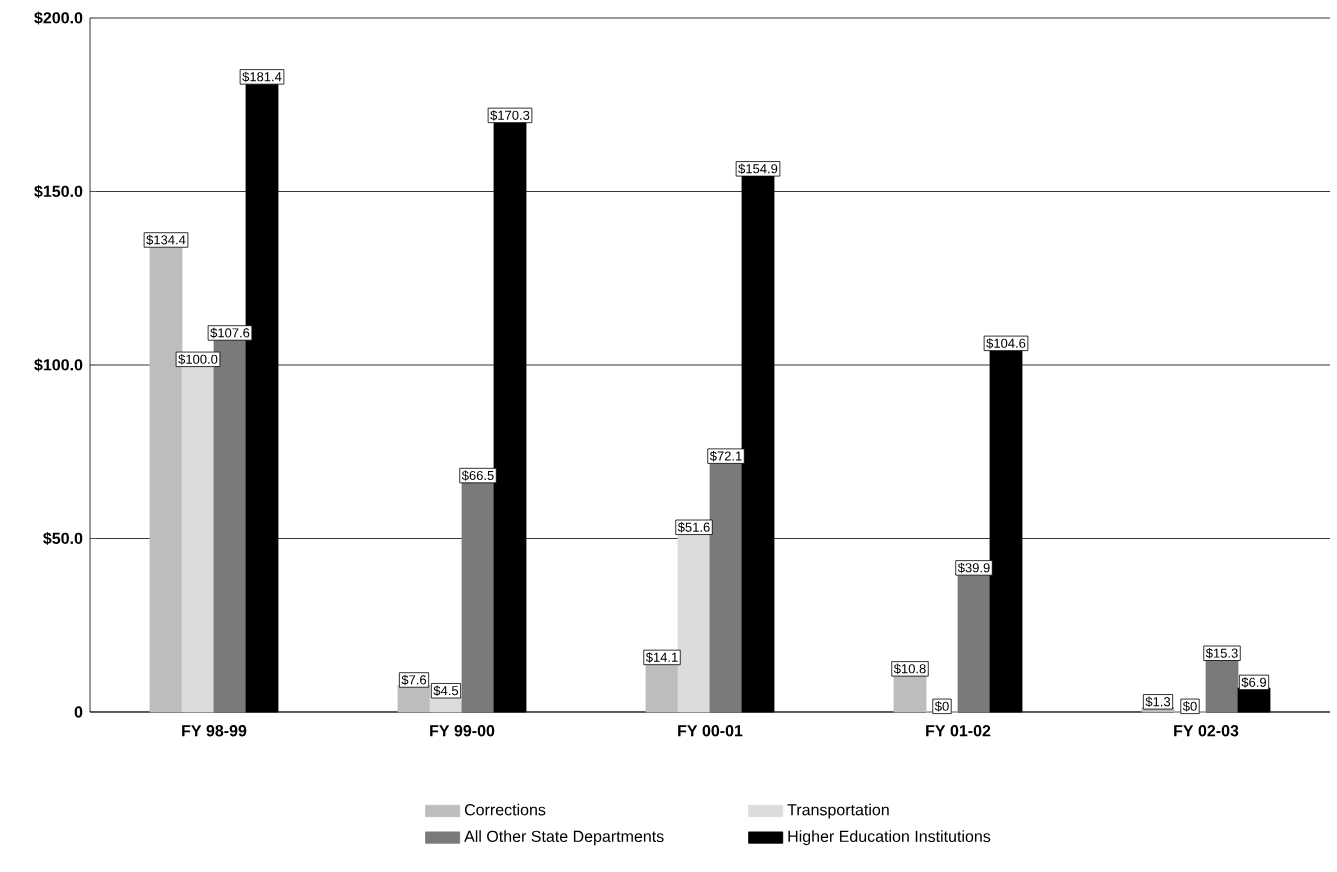  What do you see at coordinates (693, 527) in the screenshot?
I see `data-label: $51.6` at bounding box center [693, 527].